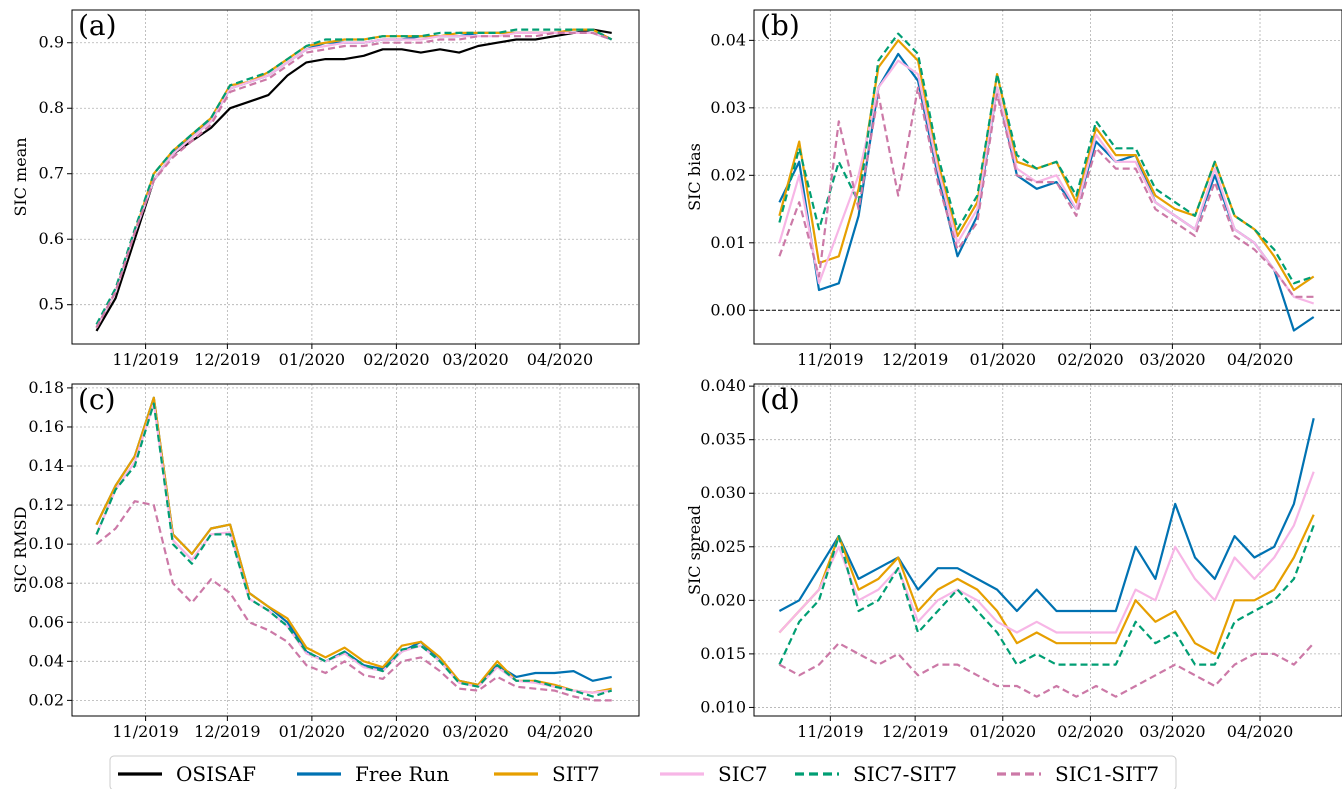 This screenshot has width=1342, height=789. I want to click on y-tick-label: 0.16, so click(46, 426).